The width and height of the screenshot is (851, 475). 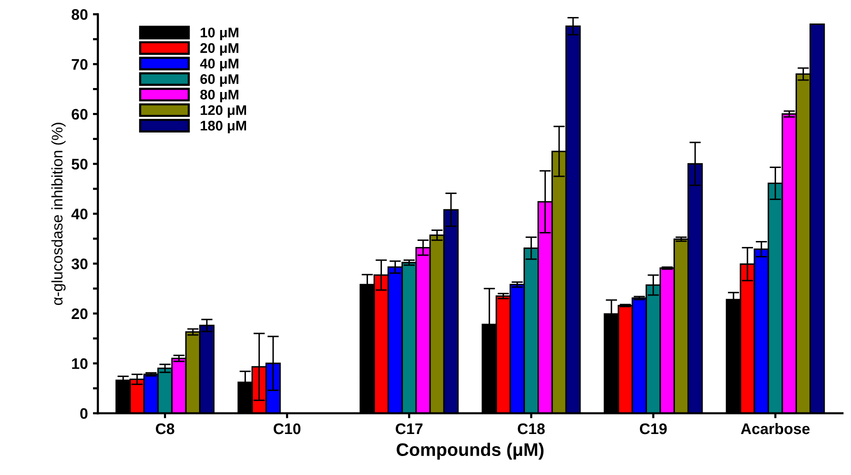 I want to click on x-tick-label: Acarbose, so click(x=775, y=428).